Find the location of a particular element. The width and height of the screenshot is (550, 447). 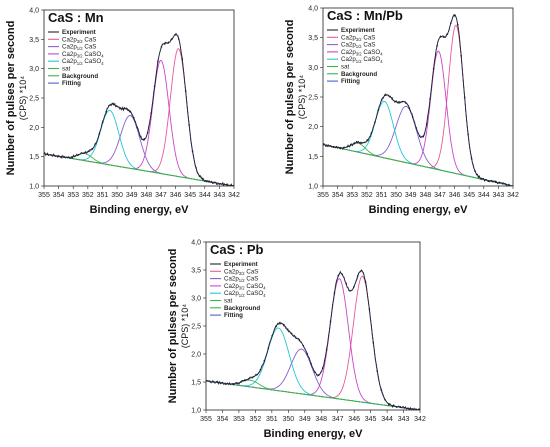

legend-entry: sat is located at coordinates (66, 69).